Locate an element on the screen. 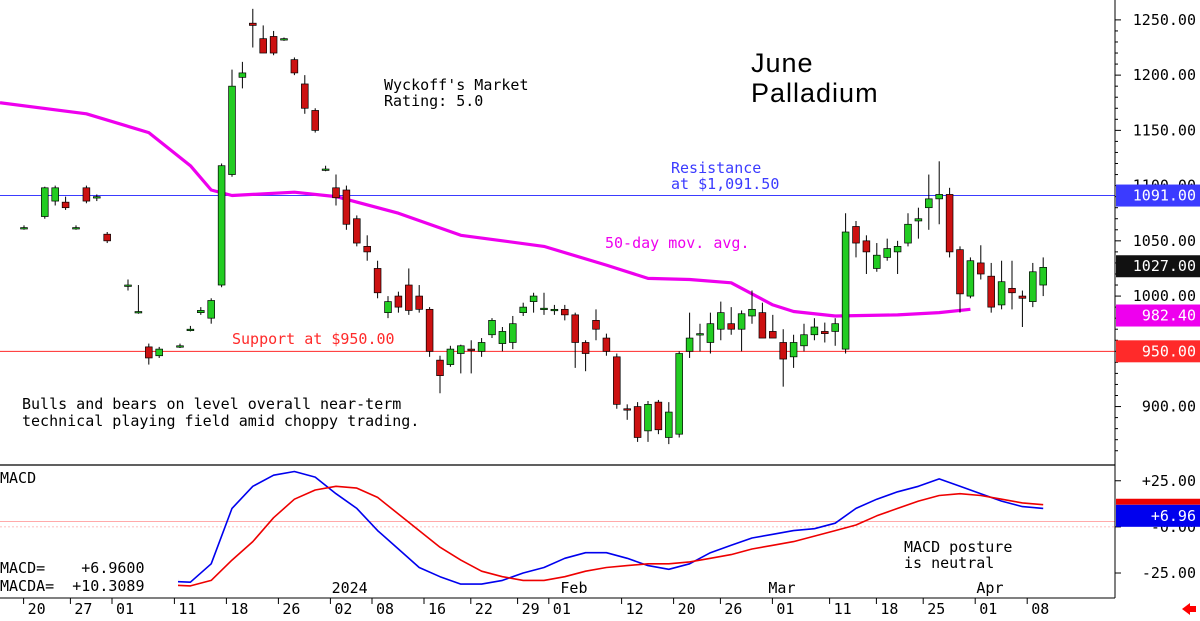  date-axis-label: 22 is located at coordinates (484, 609).